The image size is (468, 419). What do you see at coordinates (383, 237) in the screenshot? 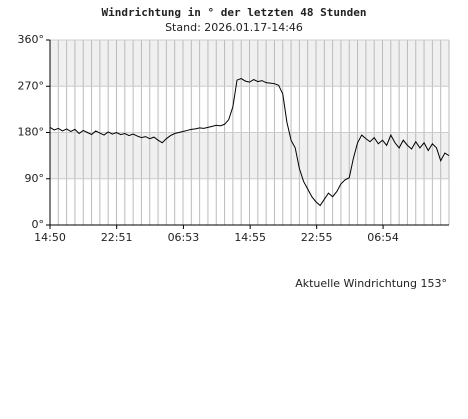
I see `x-tick-label: 06:54` at bounding box center [383, 237].